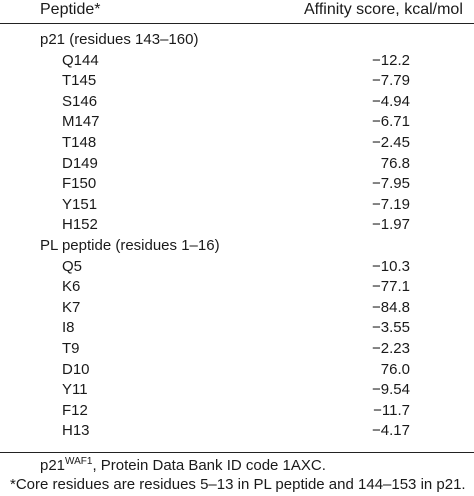  Describe the element at coordinates (383, 9) in the screenshot. I see `affinity-score-column-header: Affinity score, kcal/mol` at that location.